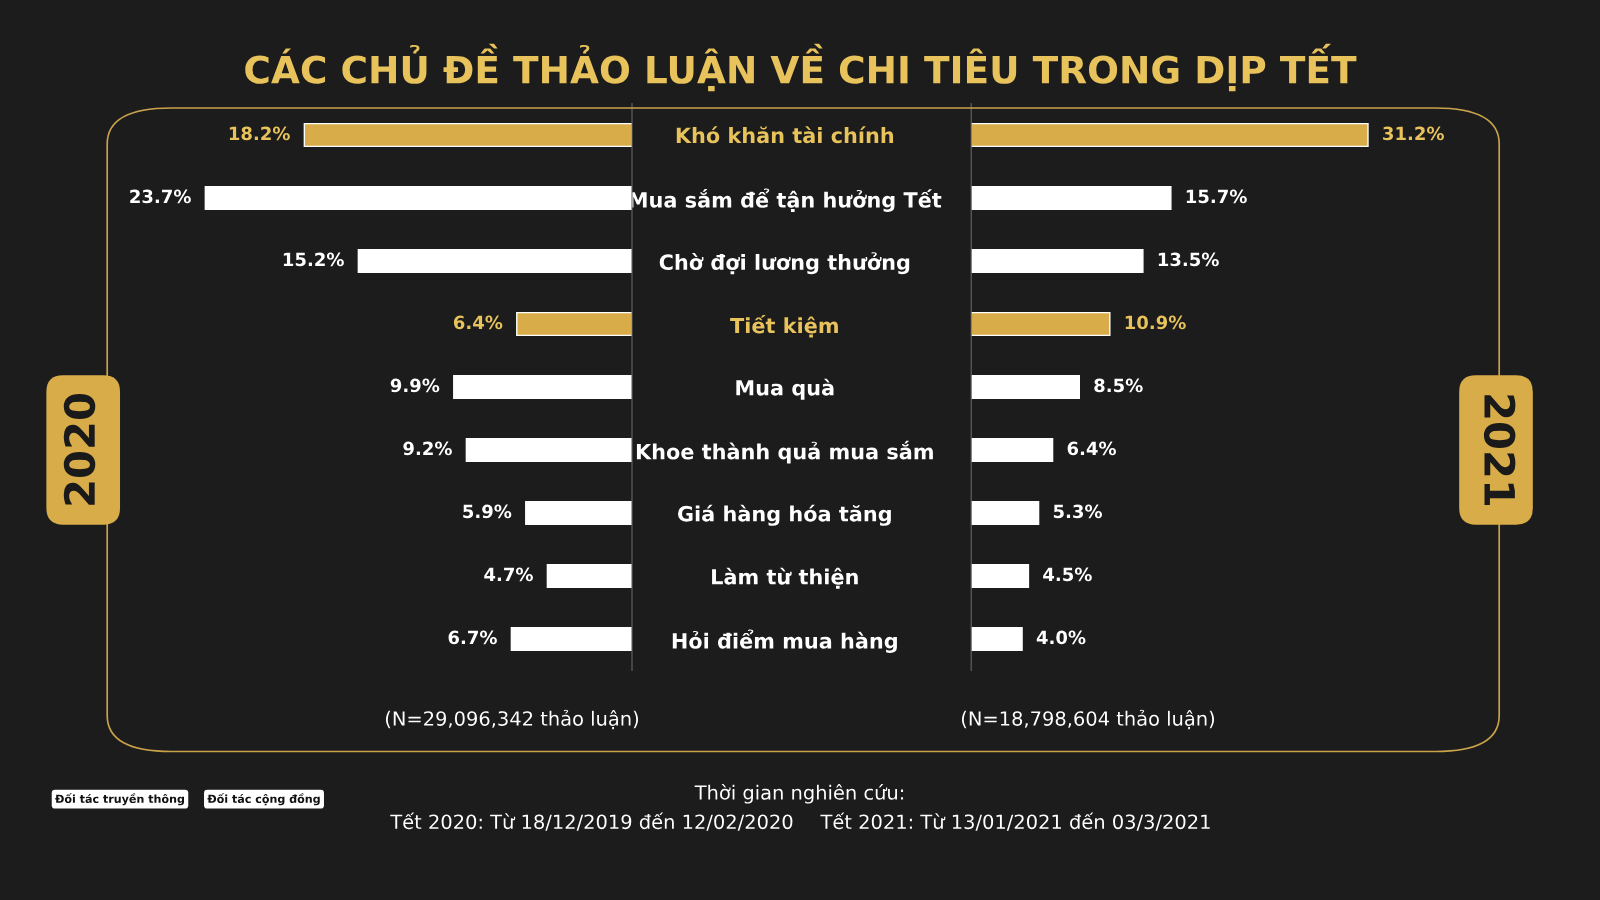 The width and height of the screenshot is (1600, 900). Describe the element at coordinates (263, 799) in the screenshot. I see `text: Đối tác cộng đồng` at that location.